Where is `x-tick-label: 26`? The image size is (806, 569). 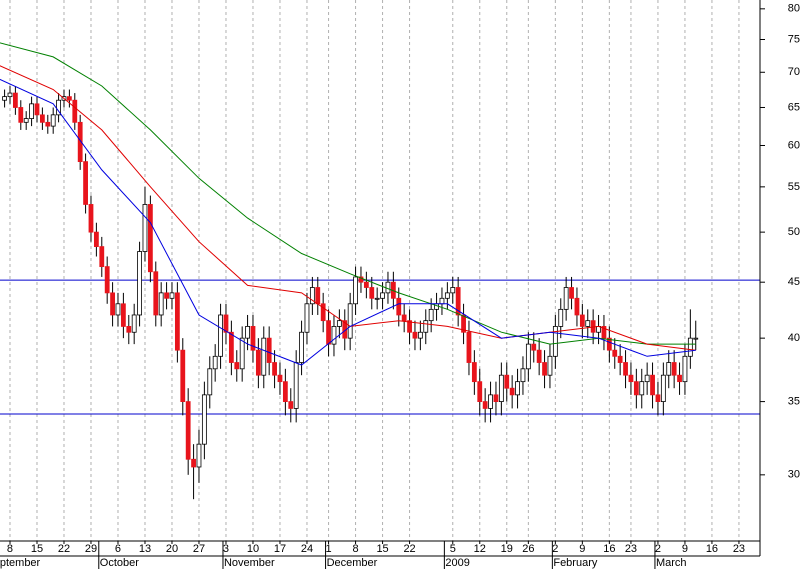
x-tick-label: 26 is located at coordinates (528, 549).